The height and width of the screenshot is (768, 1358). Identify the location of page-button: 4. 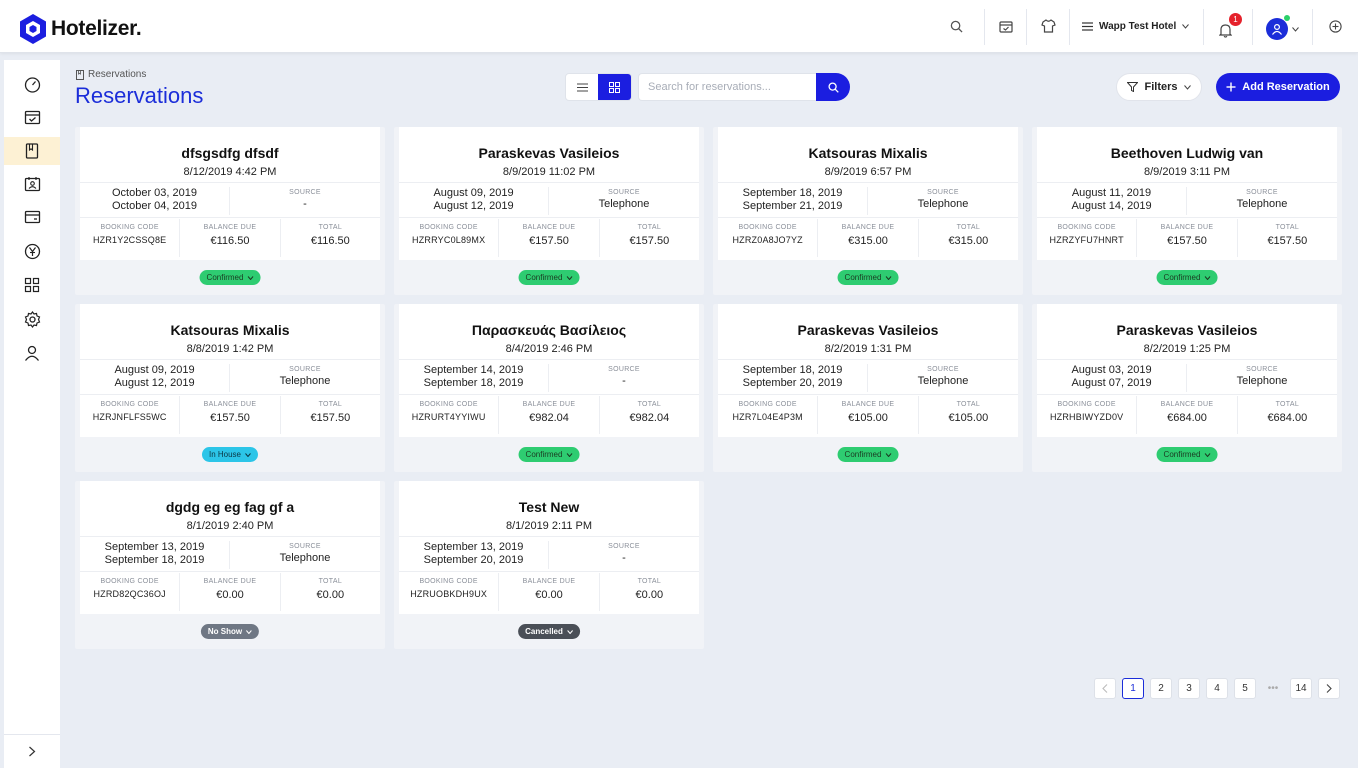
(1217, 688).